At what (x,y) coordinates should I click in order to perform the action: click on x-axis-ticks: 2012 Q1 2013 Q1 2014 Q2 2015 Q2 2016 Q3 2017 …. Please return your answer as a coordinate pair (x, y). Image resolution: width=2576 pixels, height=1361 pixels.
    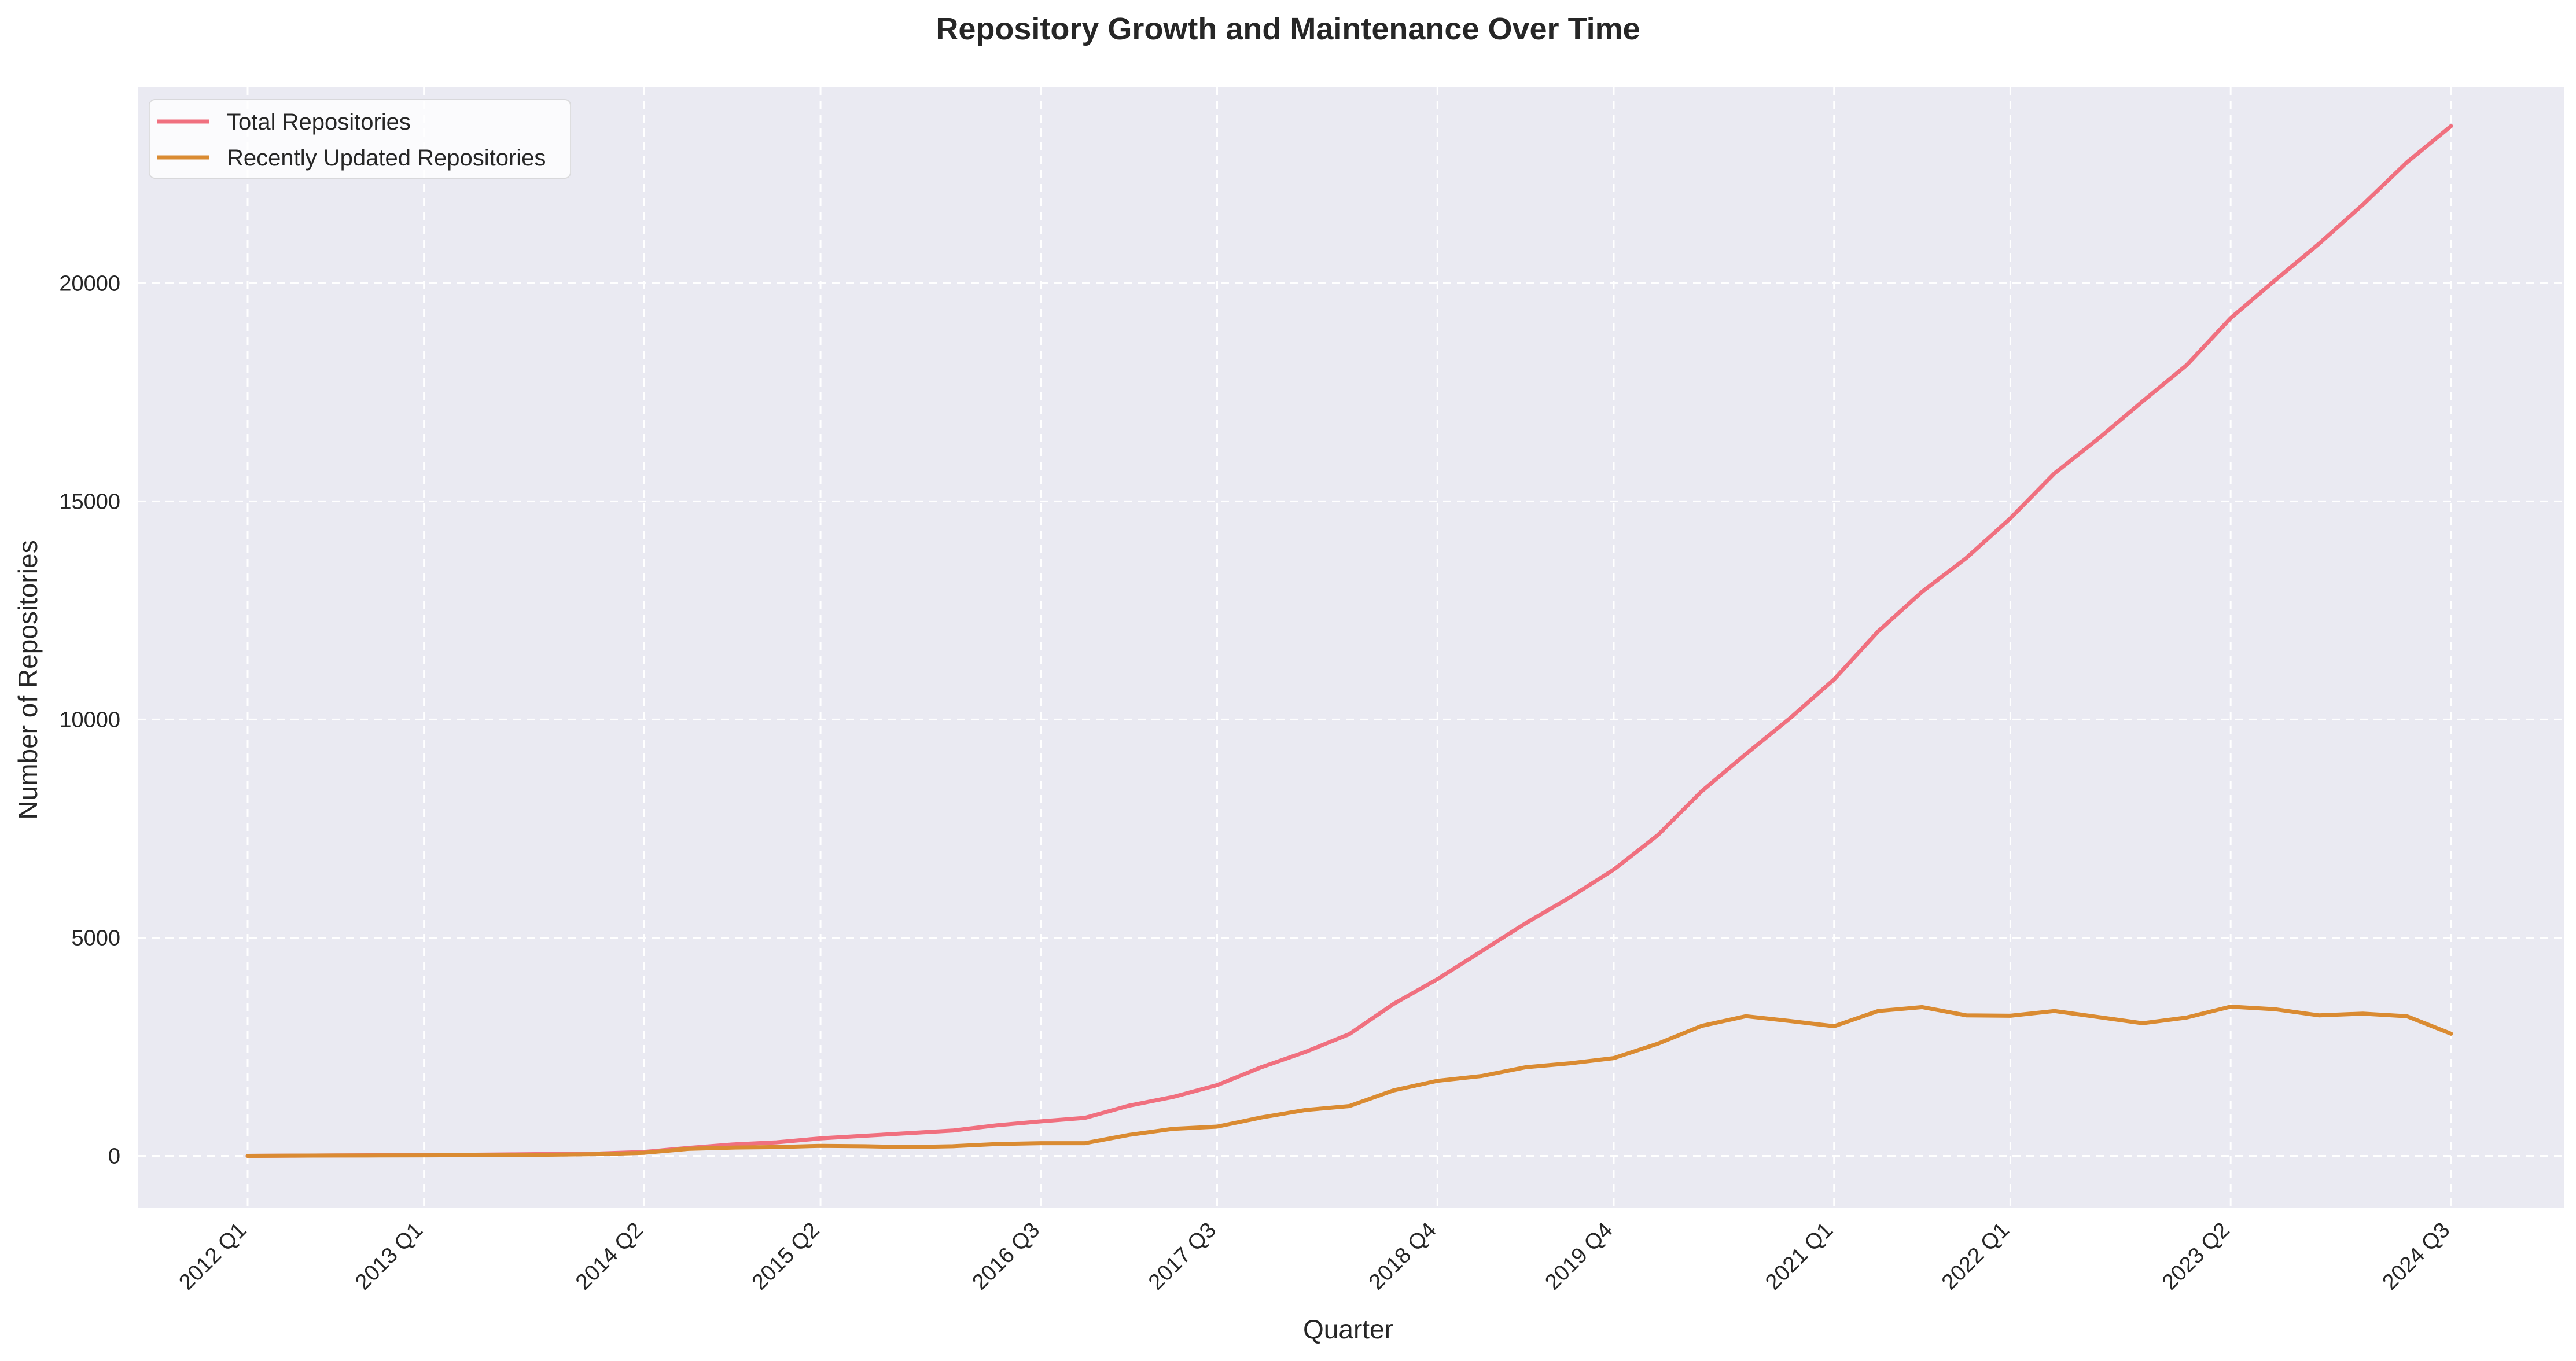
    Looking at the image, I should click on (1315, 1256).